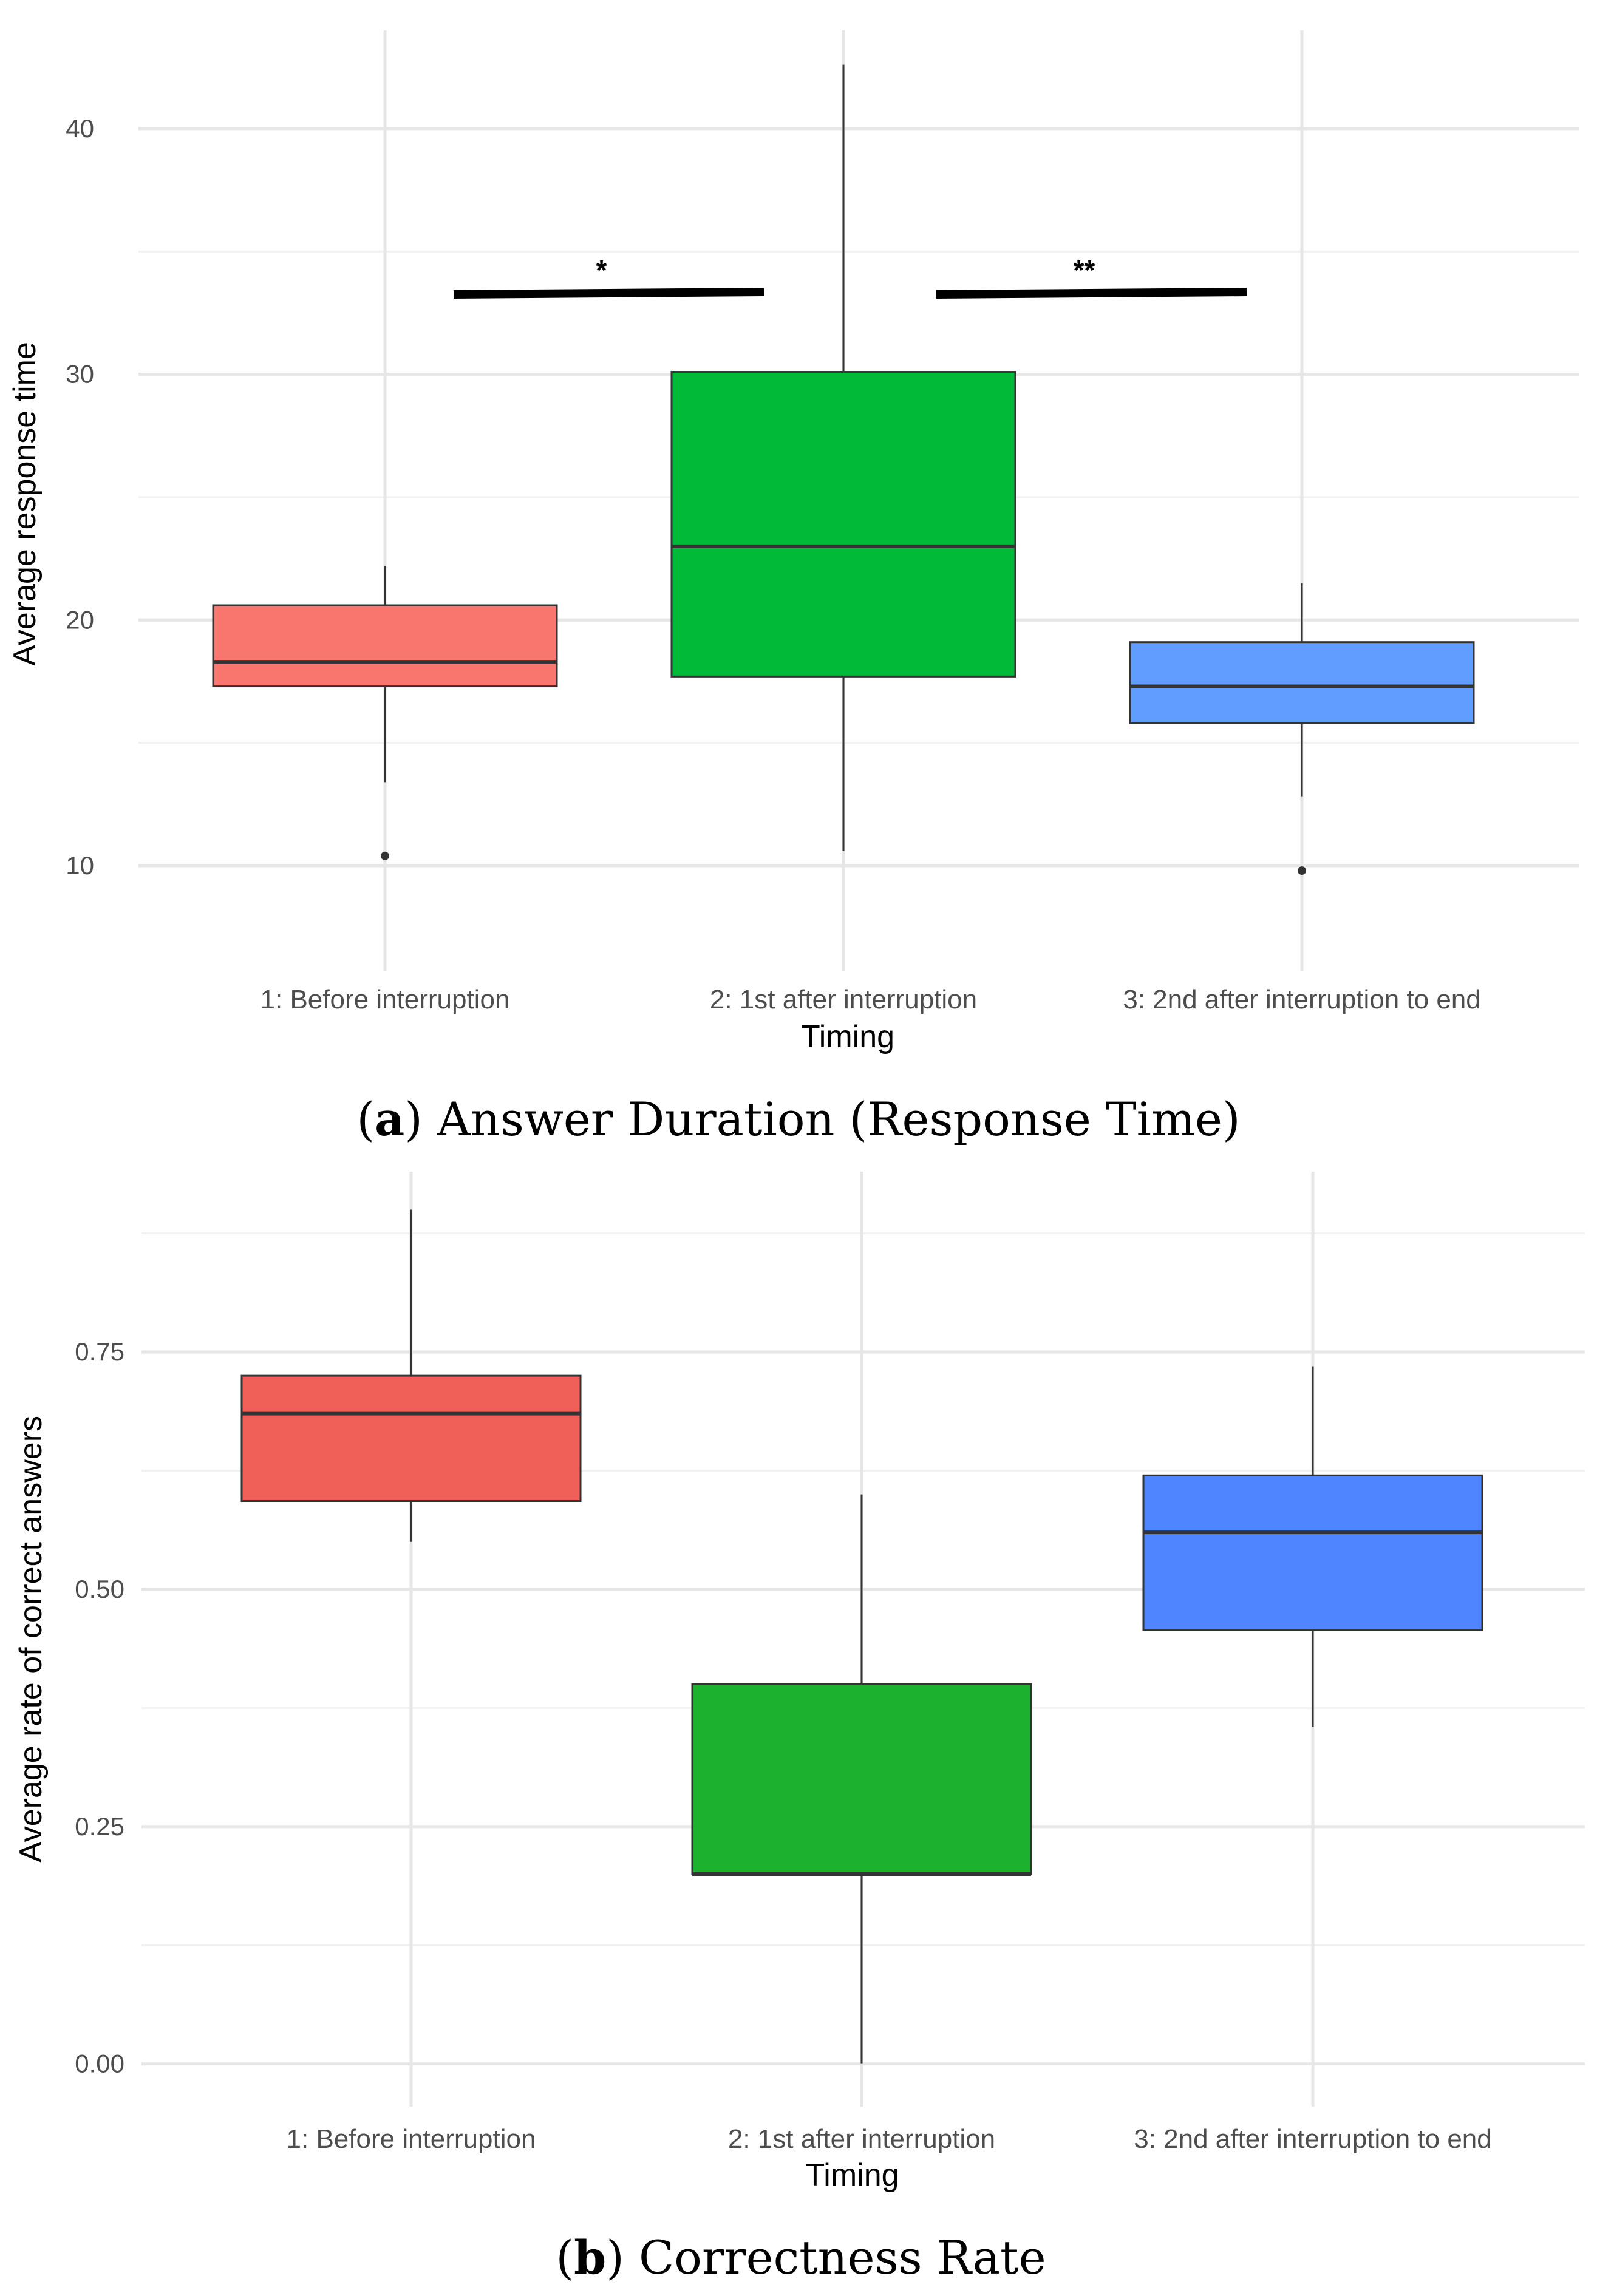 Image resolution: width=1614 pixels, height=2296 pixels. What do you see at coordinates (99, 1351) in the screenshot?
I see `y-tick-label: 0.75` at bounding box center [99, 1351].